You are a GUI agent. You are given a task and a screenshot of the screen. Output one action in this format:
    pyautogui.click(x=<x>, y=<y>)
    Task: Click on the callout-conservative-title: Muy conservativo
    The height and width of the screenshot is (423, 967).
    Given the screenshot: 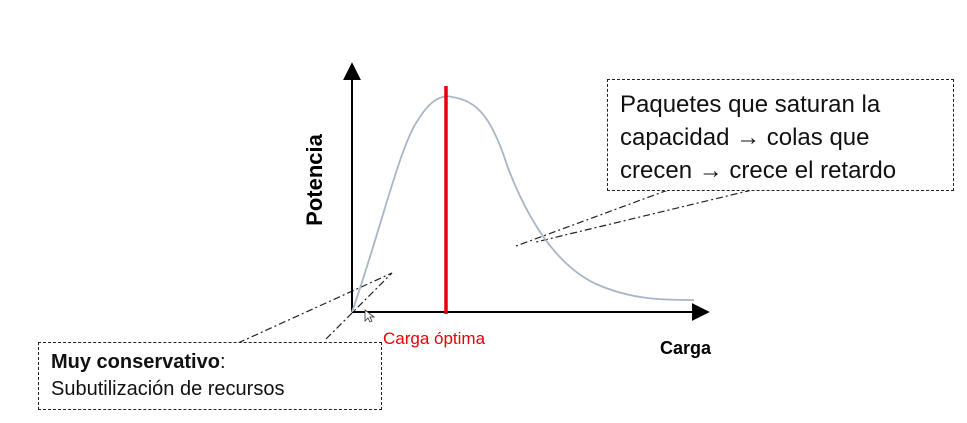 What is the action you would take?
    pyautogui.click(x=135, y=362)
    